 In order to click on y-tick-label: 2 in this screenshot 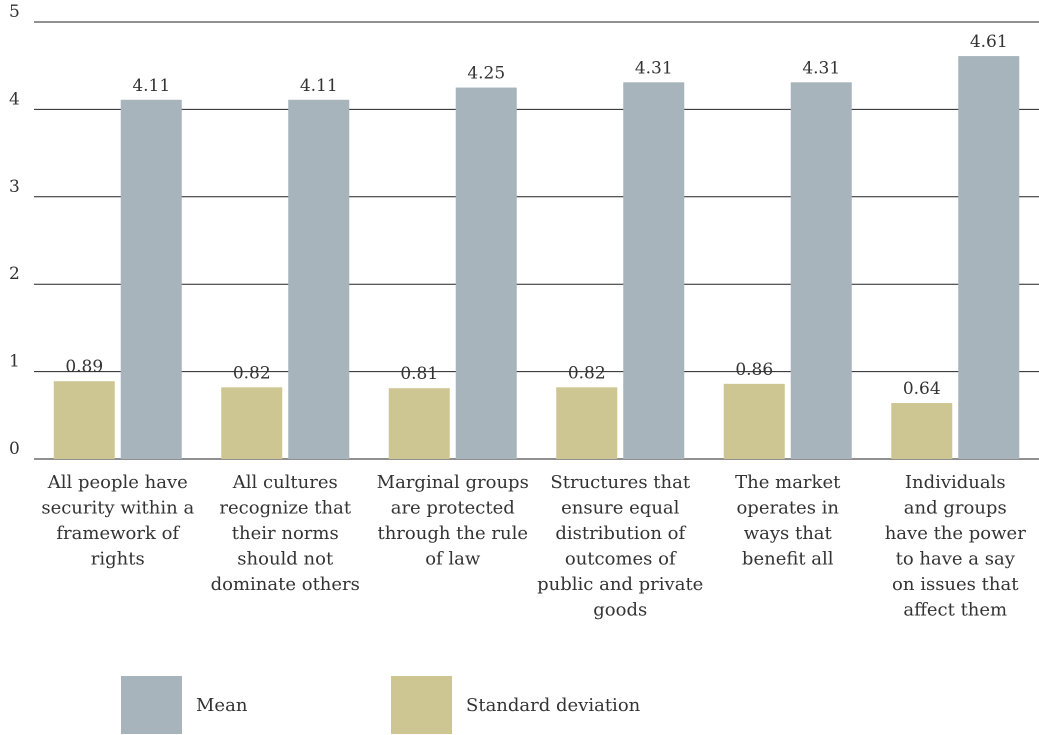, I will do `click(14, 274)`.